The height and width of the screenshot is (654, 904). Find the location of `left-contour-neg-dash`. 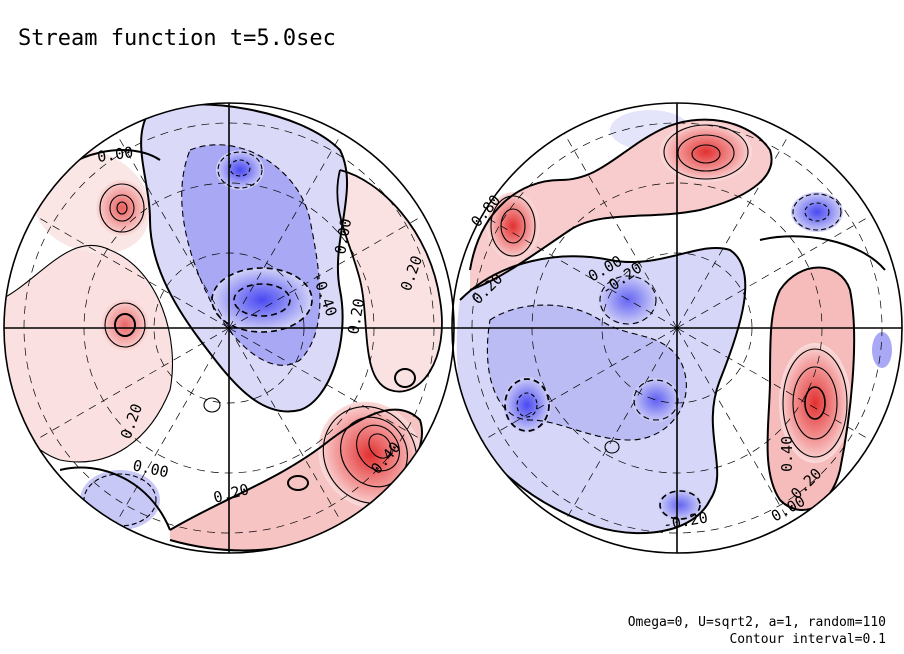

left-contour-neg-dash is located at coordinates (251, 255).